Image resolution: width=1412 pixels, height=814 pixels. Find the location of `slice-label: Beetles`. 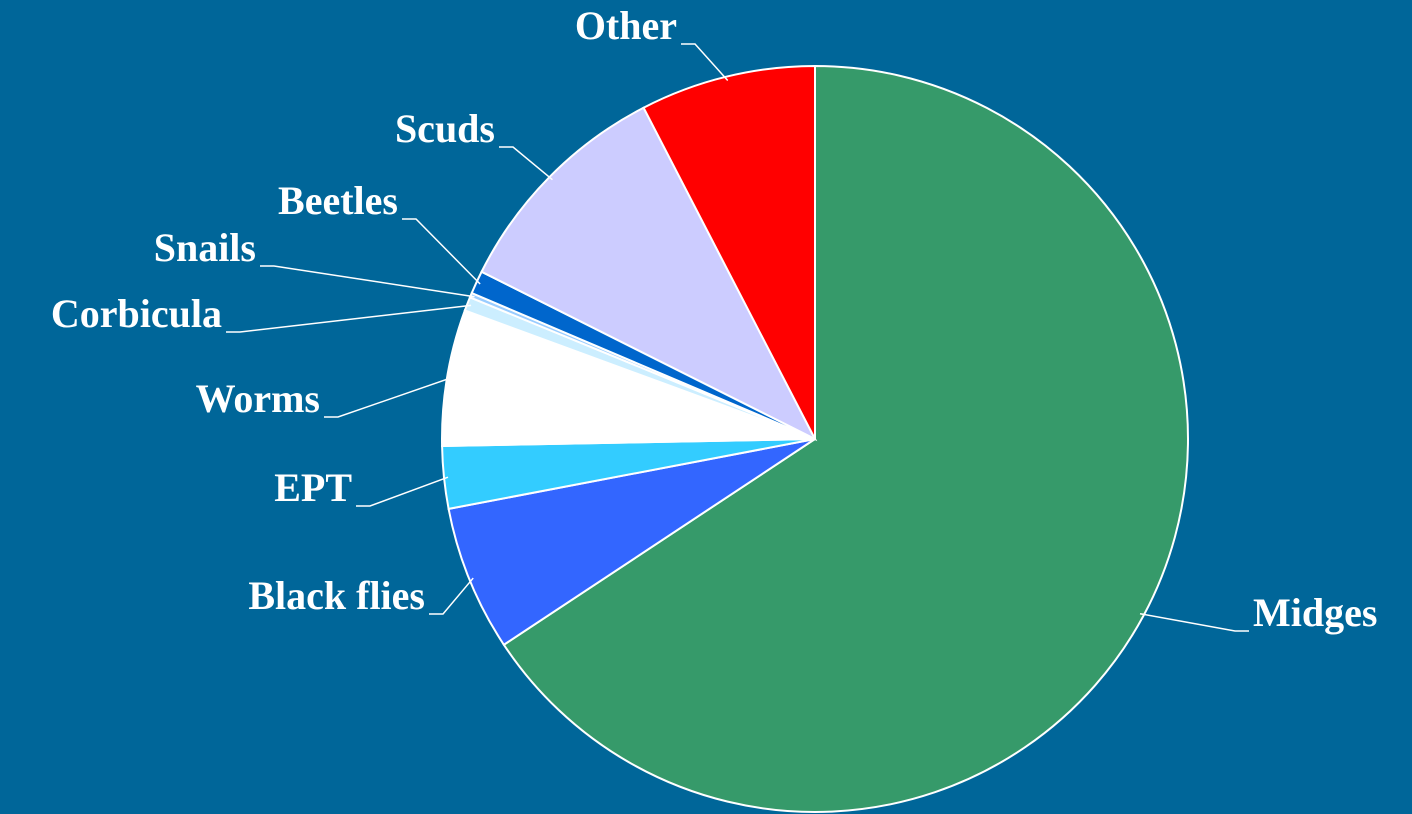

slice-label: Beetles is located at coordinates (338, 200).